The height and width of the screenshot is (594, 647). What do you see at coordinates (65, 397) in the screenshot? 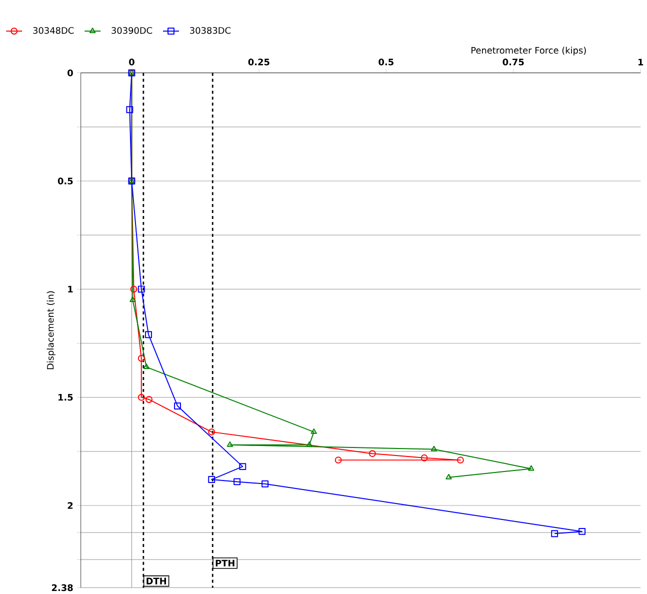
I see `y-tick-label: 1.5` at bounding box center [65, 397].